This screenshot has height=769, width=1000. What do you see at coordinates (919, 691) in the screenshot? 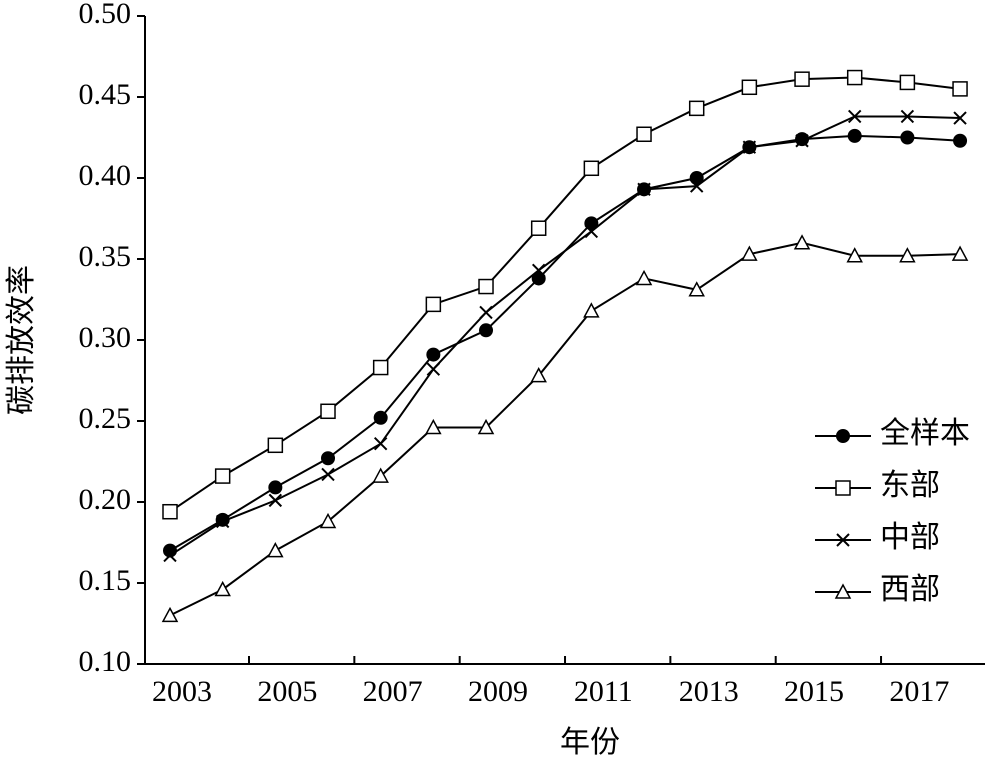
I see `x-tick-label: 2017` at bounding box center [919, 691].